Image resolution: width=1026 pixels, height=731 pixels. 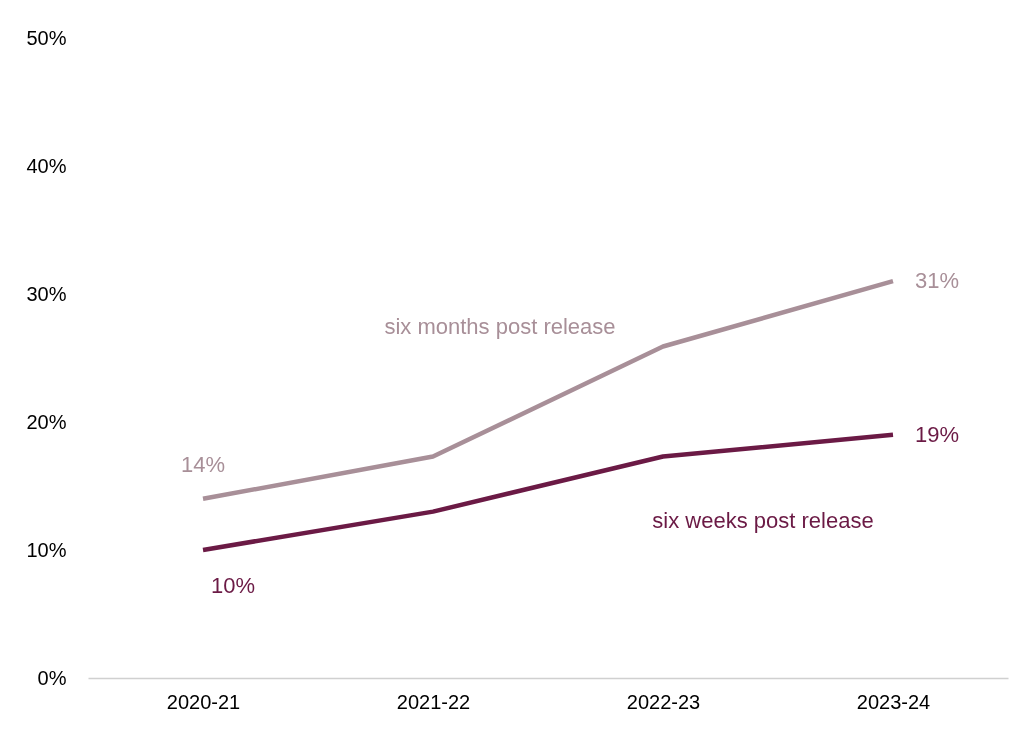 I want to click on y-tick-label: 30%, so click(x=46, y=293).